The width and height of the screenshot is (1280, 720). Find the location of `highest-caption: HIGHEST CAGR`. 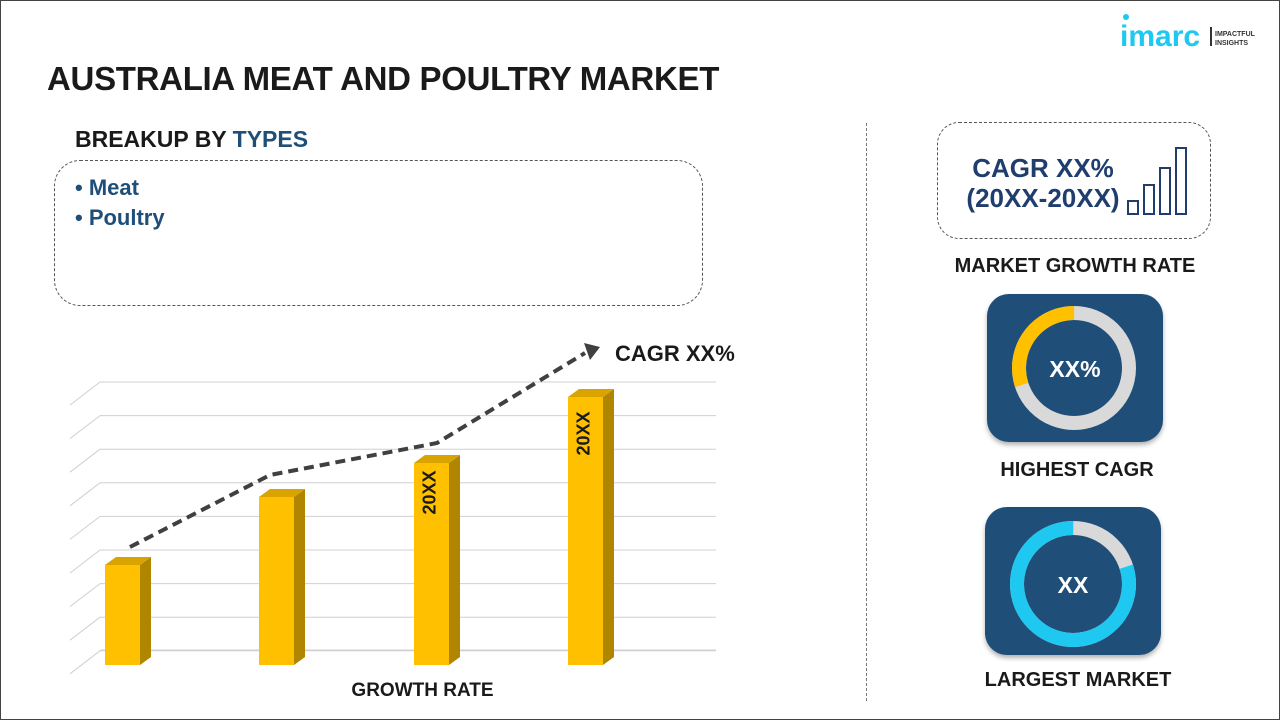

highest-caption: HIGHEST CAGR is located at coordinates (1077, 470).